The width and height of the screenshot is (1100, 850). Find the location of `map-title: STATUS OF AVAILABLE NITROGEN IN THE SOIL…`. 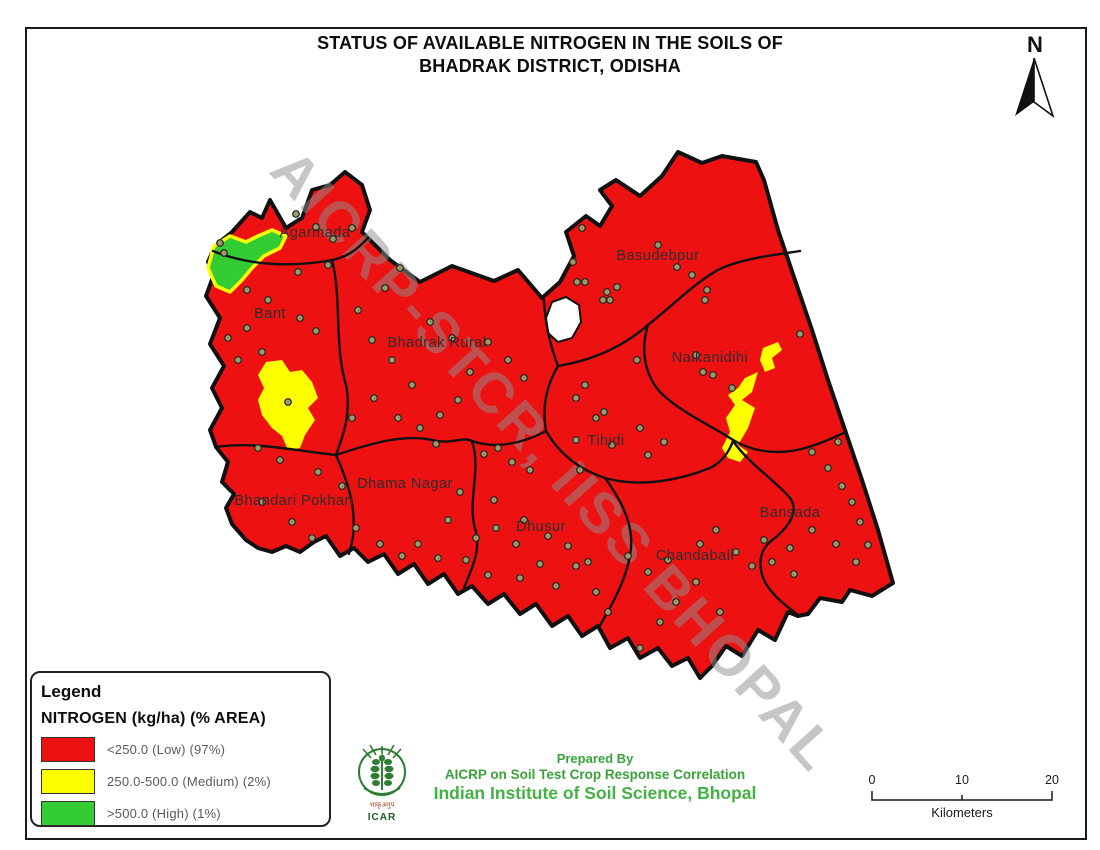

map-title: STATUS OF AVAILABLE NITROGEN IN THE SOIL… is located at coordinates (550, 55).